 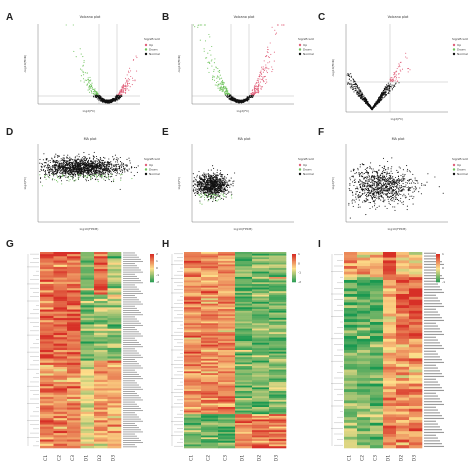 I want to click on x-axis-label: log2(FC), so click(x=243, y=111).